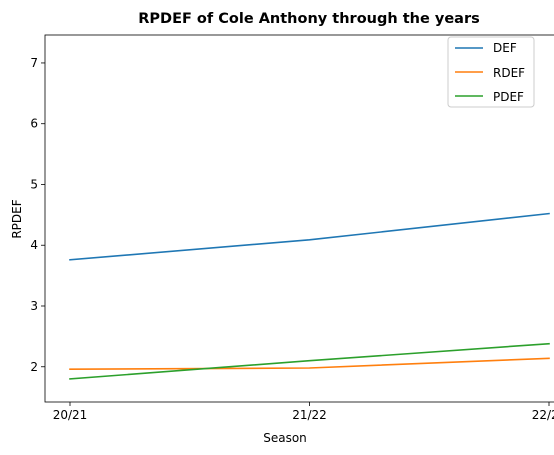  I want to click on legend-label-rdef: RDEF, so click(509, 73).